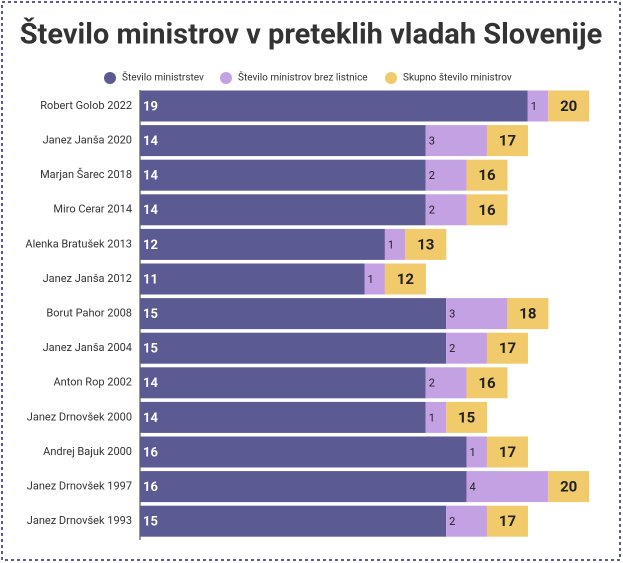  What do you see at coordinates (87, 347) in the screenshot?
I see `y-tick-label: Janez Janša 2004` at bounding box center [87, 347].